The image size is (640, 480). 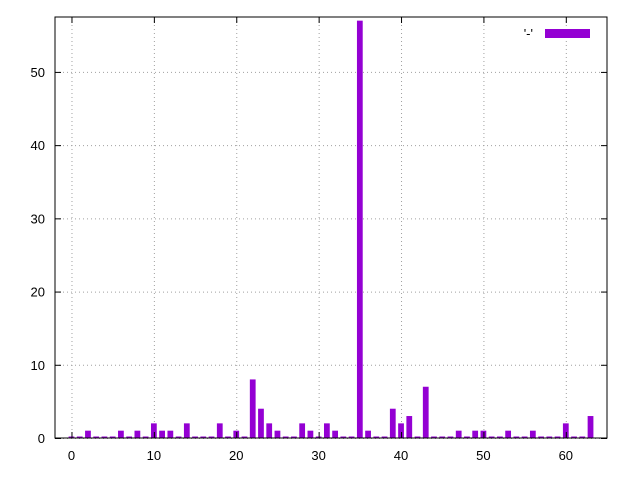 I want to click on y-tick-label: 30, so click(x=38, y=218).